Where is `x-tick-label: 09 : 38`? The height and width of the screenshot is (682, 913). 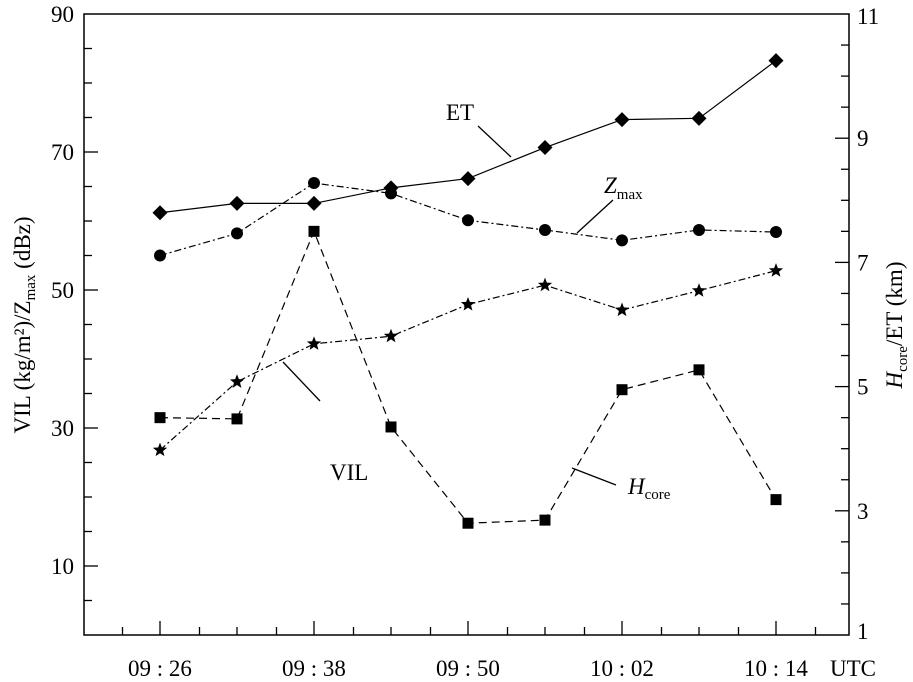 x-tick-label: 09 : 38 is located at coordinates (314, 668).